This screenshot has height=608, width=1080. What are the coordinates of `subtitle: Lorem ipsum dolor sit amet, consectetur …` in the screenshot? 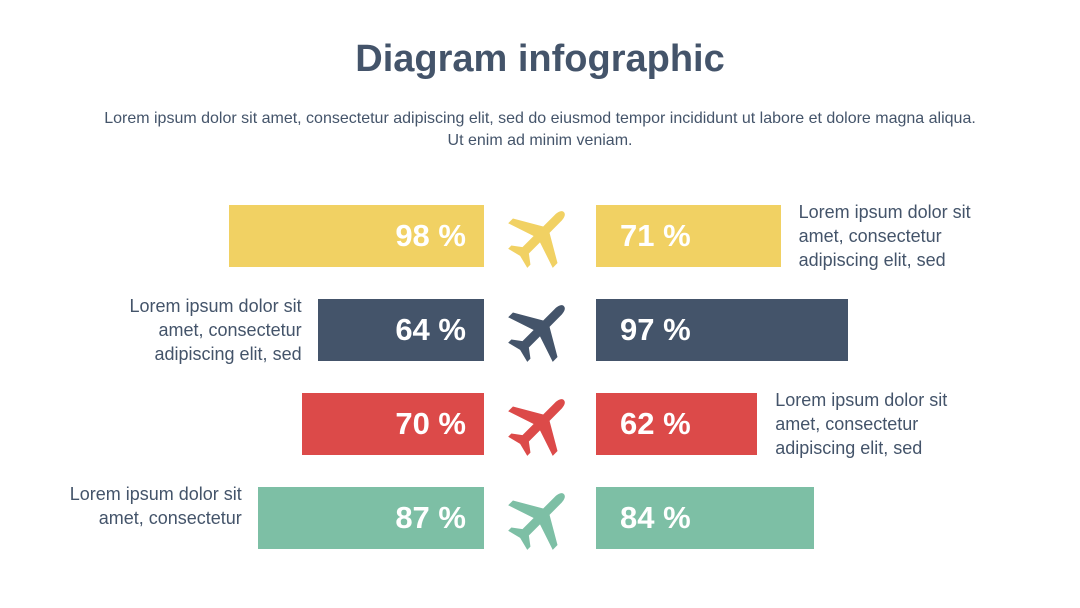 It's located at (540, 129).